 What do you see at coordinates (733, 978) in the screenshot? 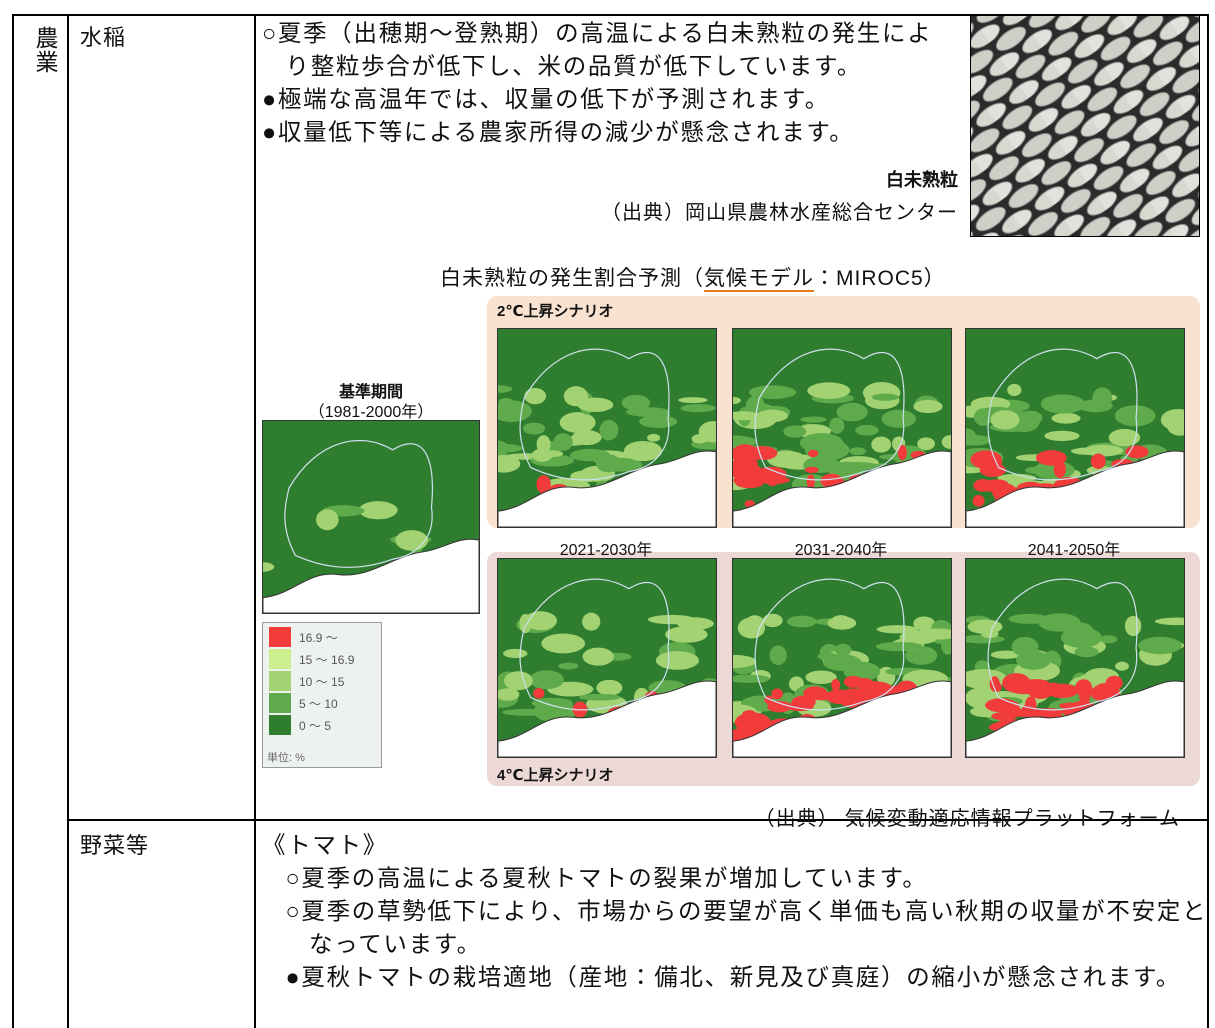
I see `bullet: ●夏秋トマトの栽培適地（産地：備北、新見及び真庭）の縮小が懸念されます。` at bounding box center [733, 978].